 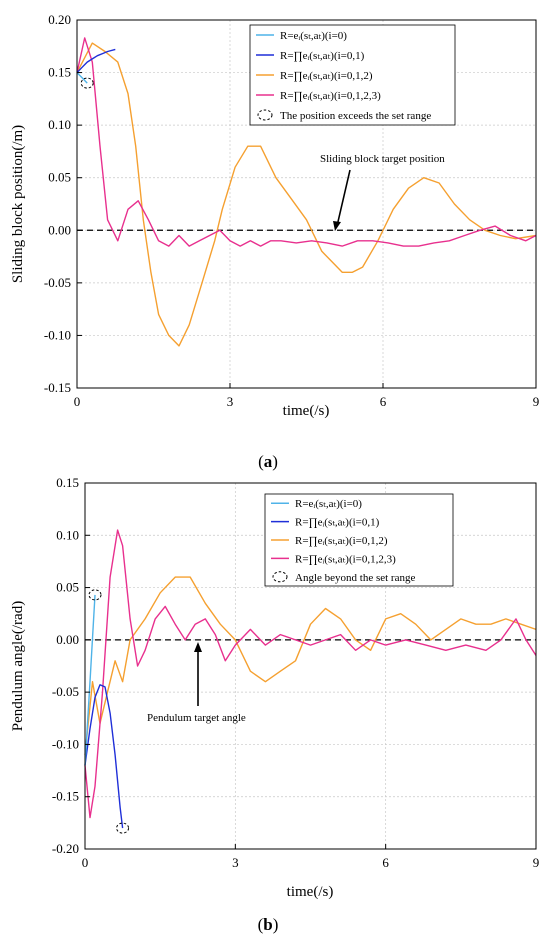 I want to click on target-annotation-a: Sliding block target position, so click(x=382, y=159).